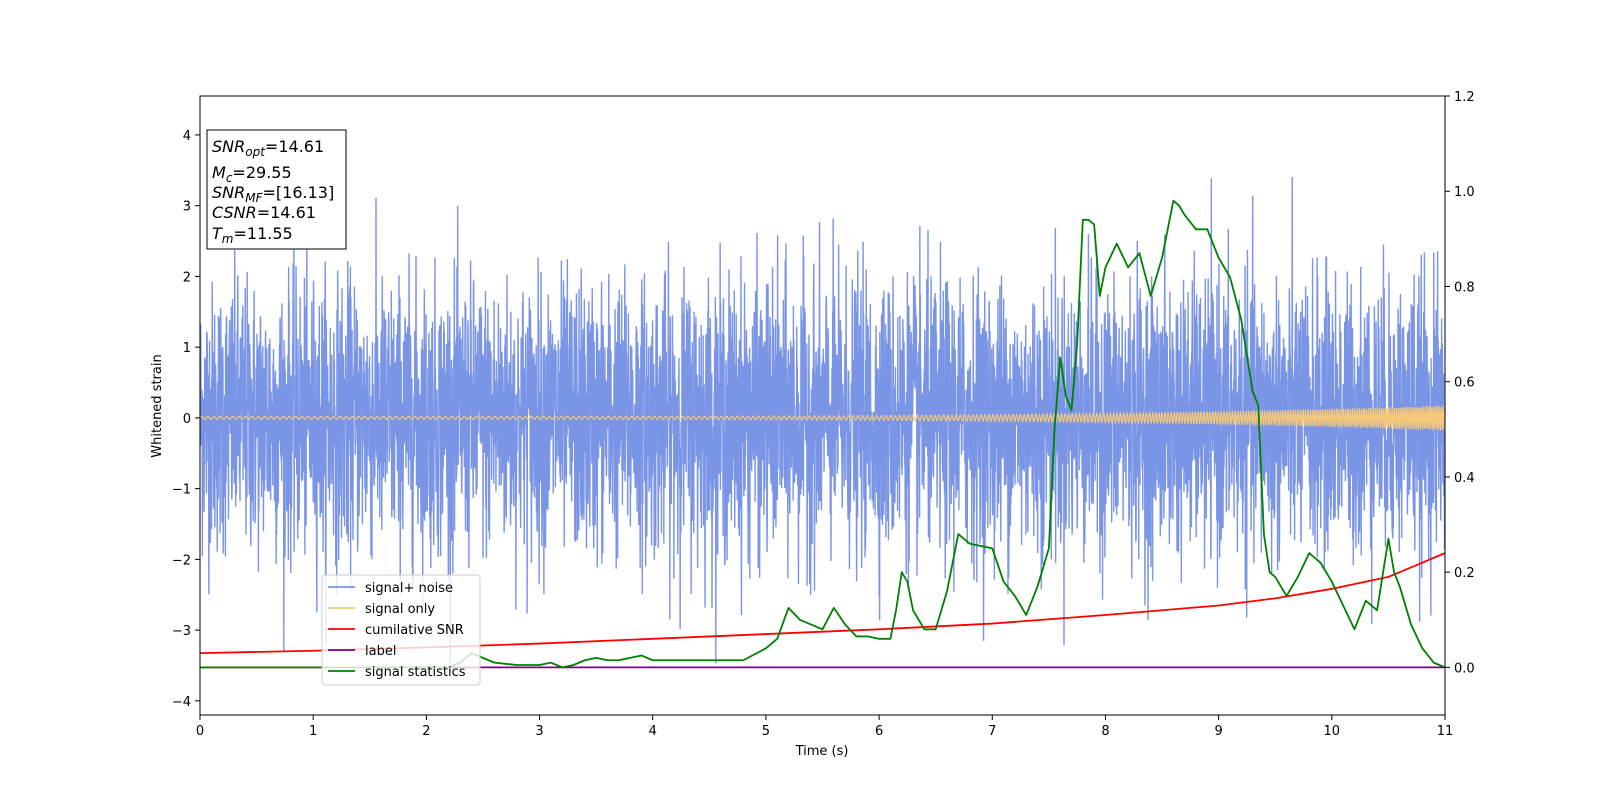 This screenshot has width=1600, height=800. What do you see at coordinates (313, 731) in the screenshot?
I see `x-tick-label-1: 1` at bounding box center [313, 731].